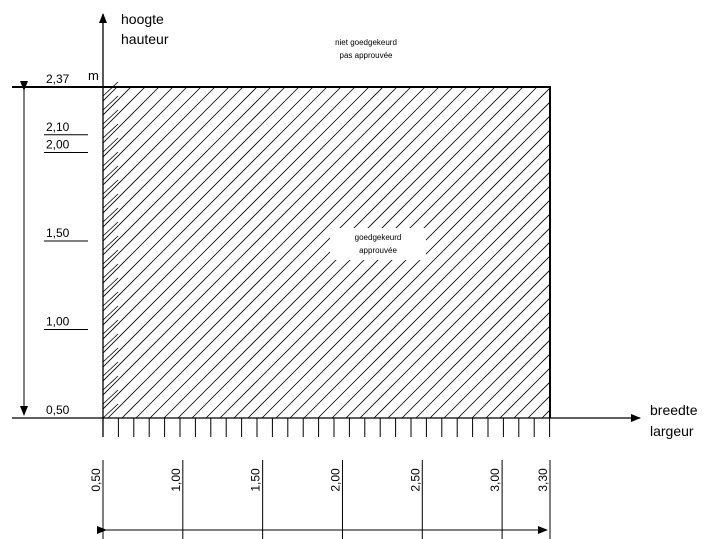  What do you see at coordinates (142, 19) in the screenshot?
I see `y-axis-label: hoogte` at bounding box center [142, 19].